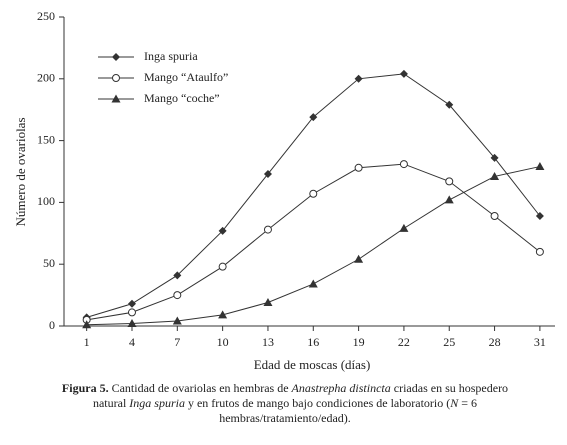 The width and height of the screenshot is (567, 445). What do you see at coordinates (182, 98) in the screenshot?
I see `legend-label: Mango “coche”` at bounding box center [182, 98].